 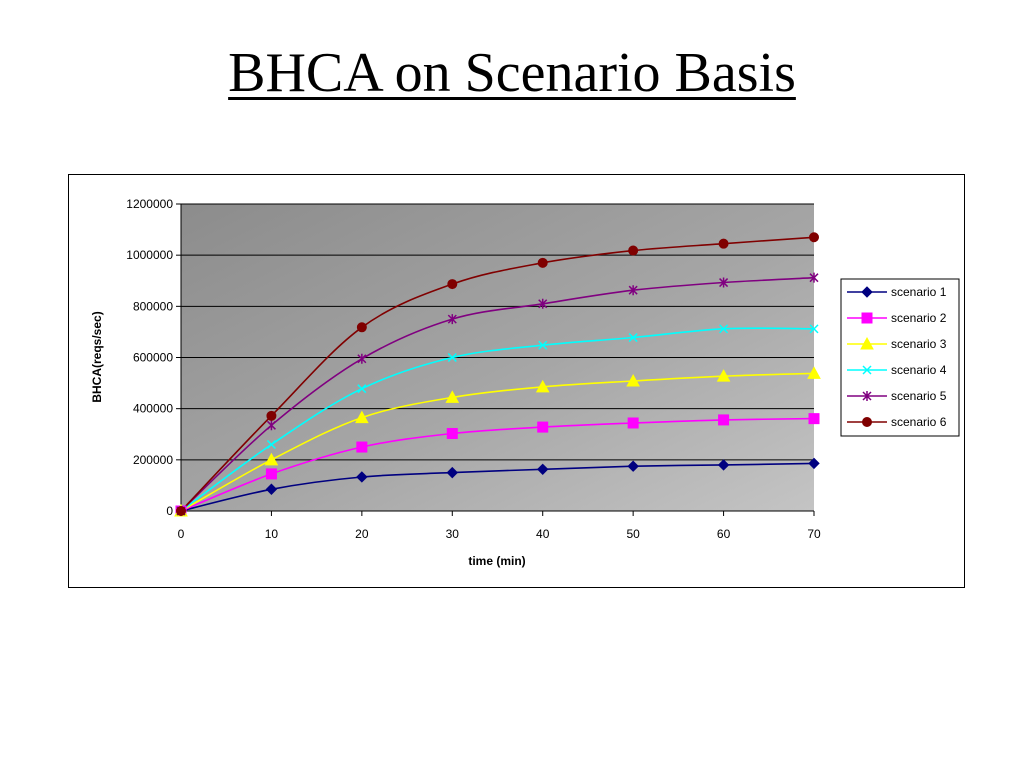 I want to click on legend-label-1: scenario 1, so click(x=919, y=292).